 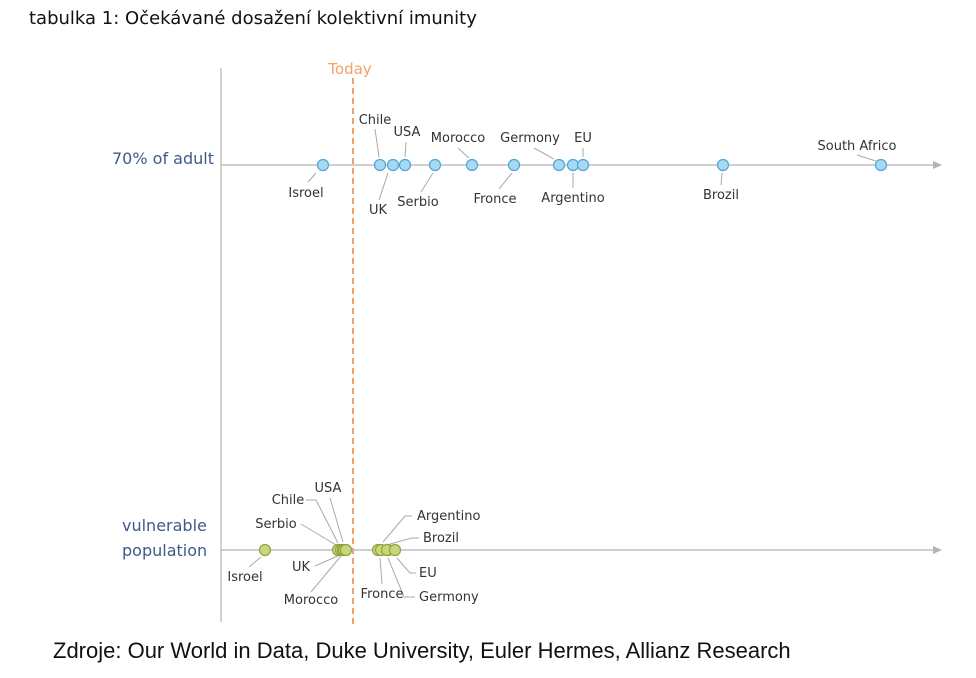 What do you see at coordinates (349, 69) in the screenshot?
I see `today-label: Today` at bounding box center [349, 69].